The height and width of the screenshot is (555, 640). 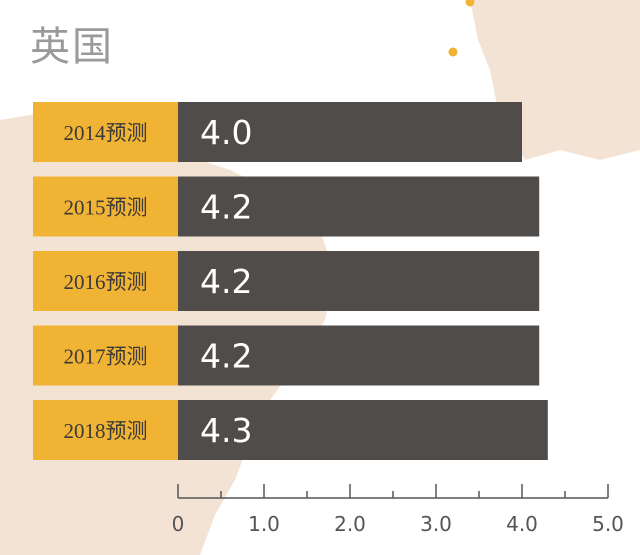 I want to click on chart-title: 英国, so click(x=72, y=47).